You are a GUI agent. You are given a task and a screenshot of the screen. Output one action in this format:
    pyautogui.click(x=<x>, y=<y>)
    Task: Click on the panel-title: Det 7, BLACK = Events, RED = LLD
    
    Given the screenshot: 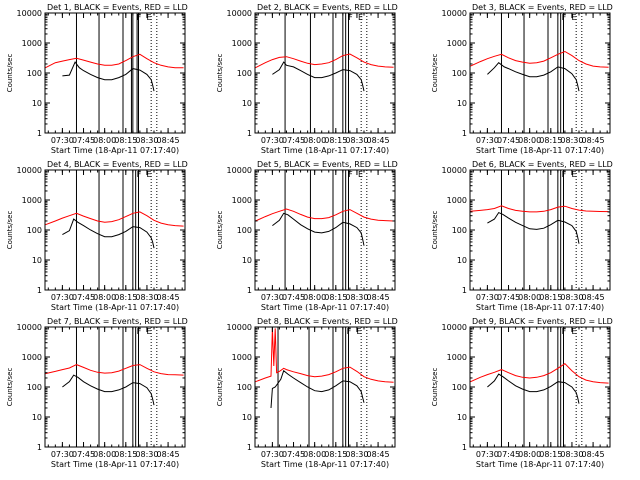 What is the action you would take?
    pyautogui.click(x=117, y=321)
    